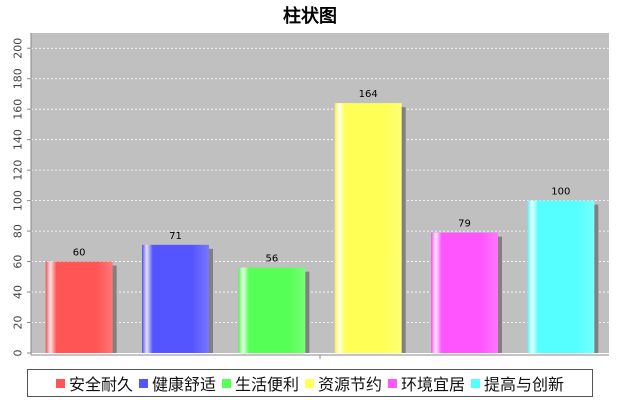 The height and width of the screenshot is (400, 620). Describe the element at coordinates (18, 323) in the screenshot. I see `y-tick-label: 20` at that location.